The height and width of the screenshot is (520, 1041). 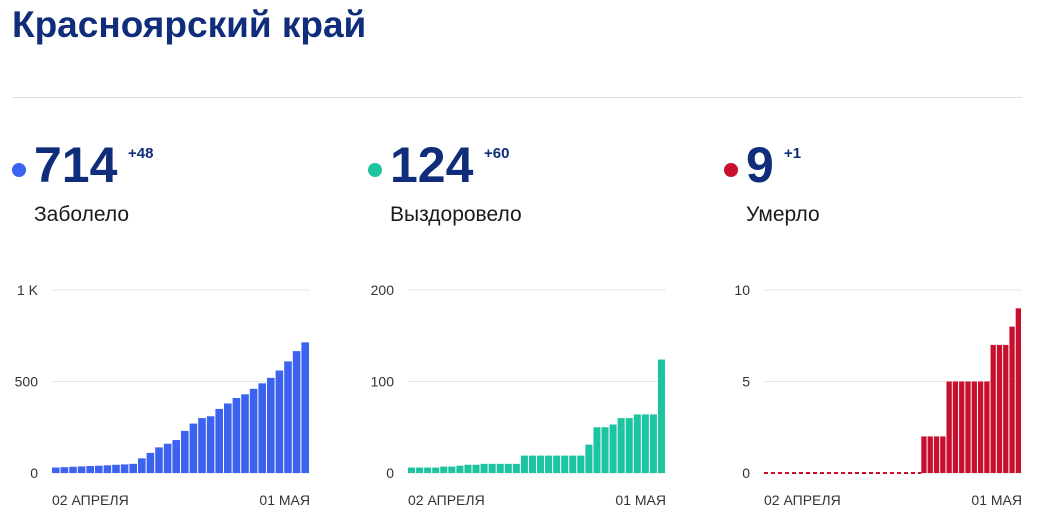 I want to click on page-title: Красноярский край, so click(x=189, y=24).